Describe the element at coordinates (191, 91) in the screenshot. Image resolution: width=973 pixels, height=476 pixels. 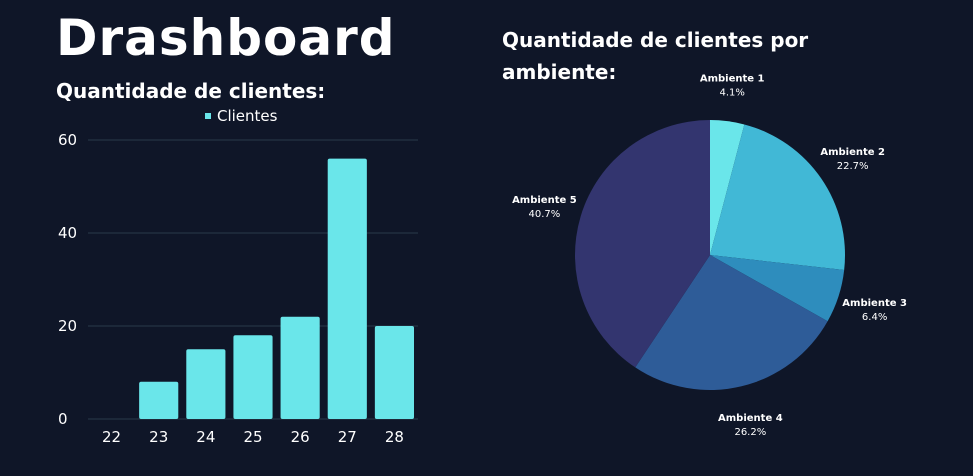
I see `bar-chart-heading: Quantidade de clientes:` at that location.